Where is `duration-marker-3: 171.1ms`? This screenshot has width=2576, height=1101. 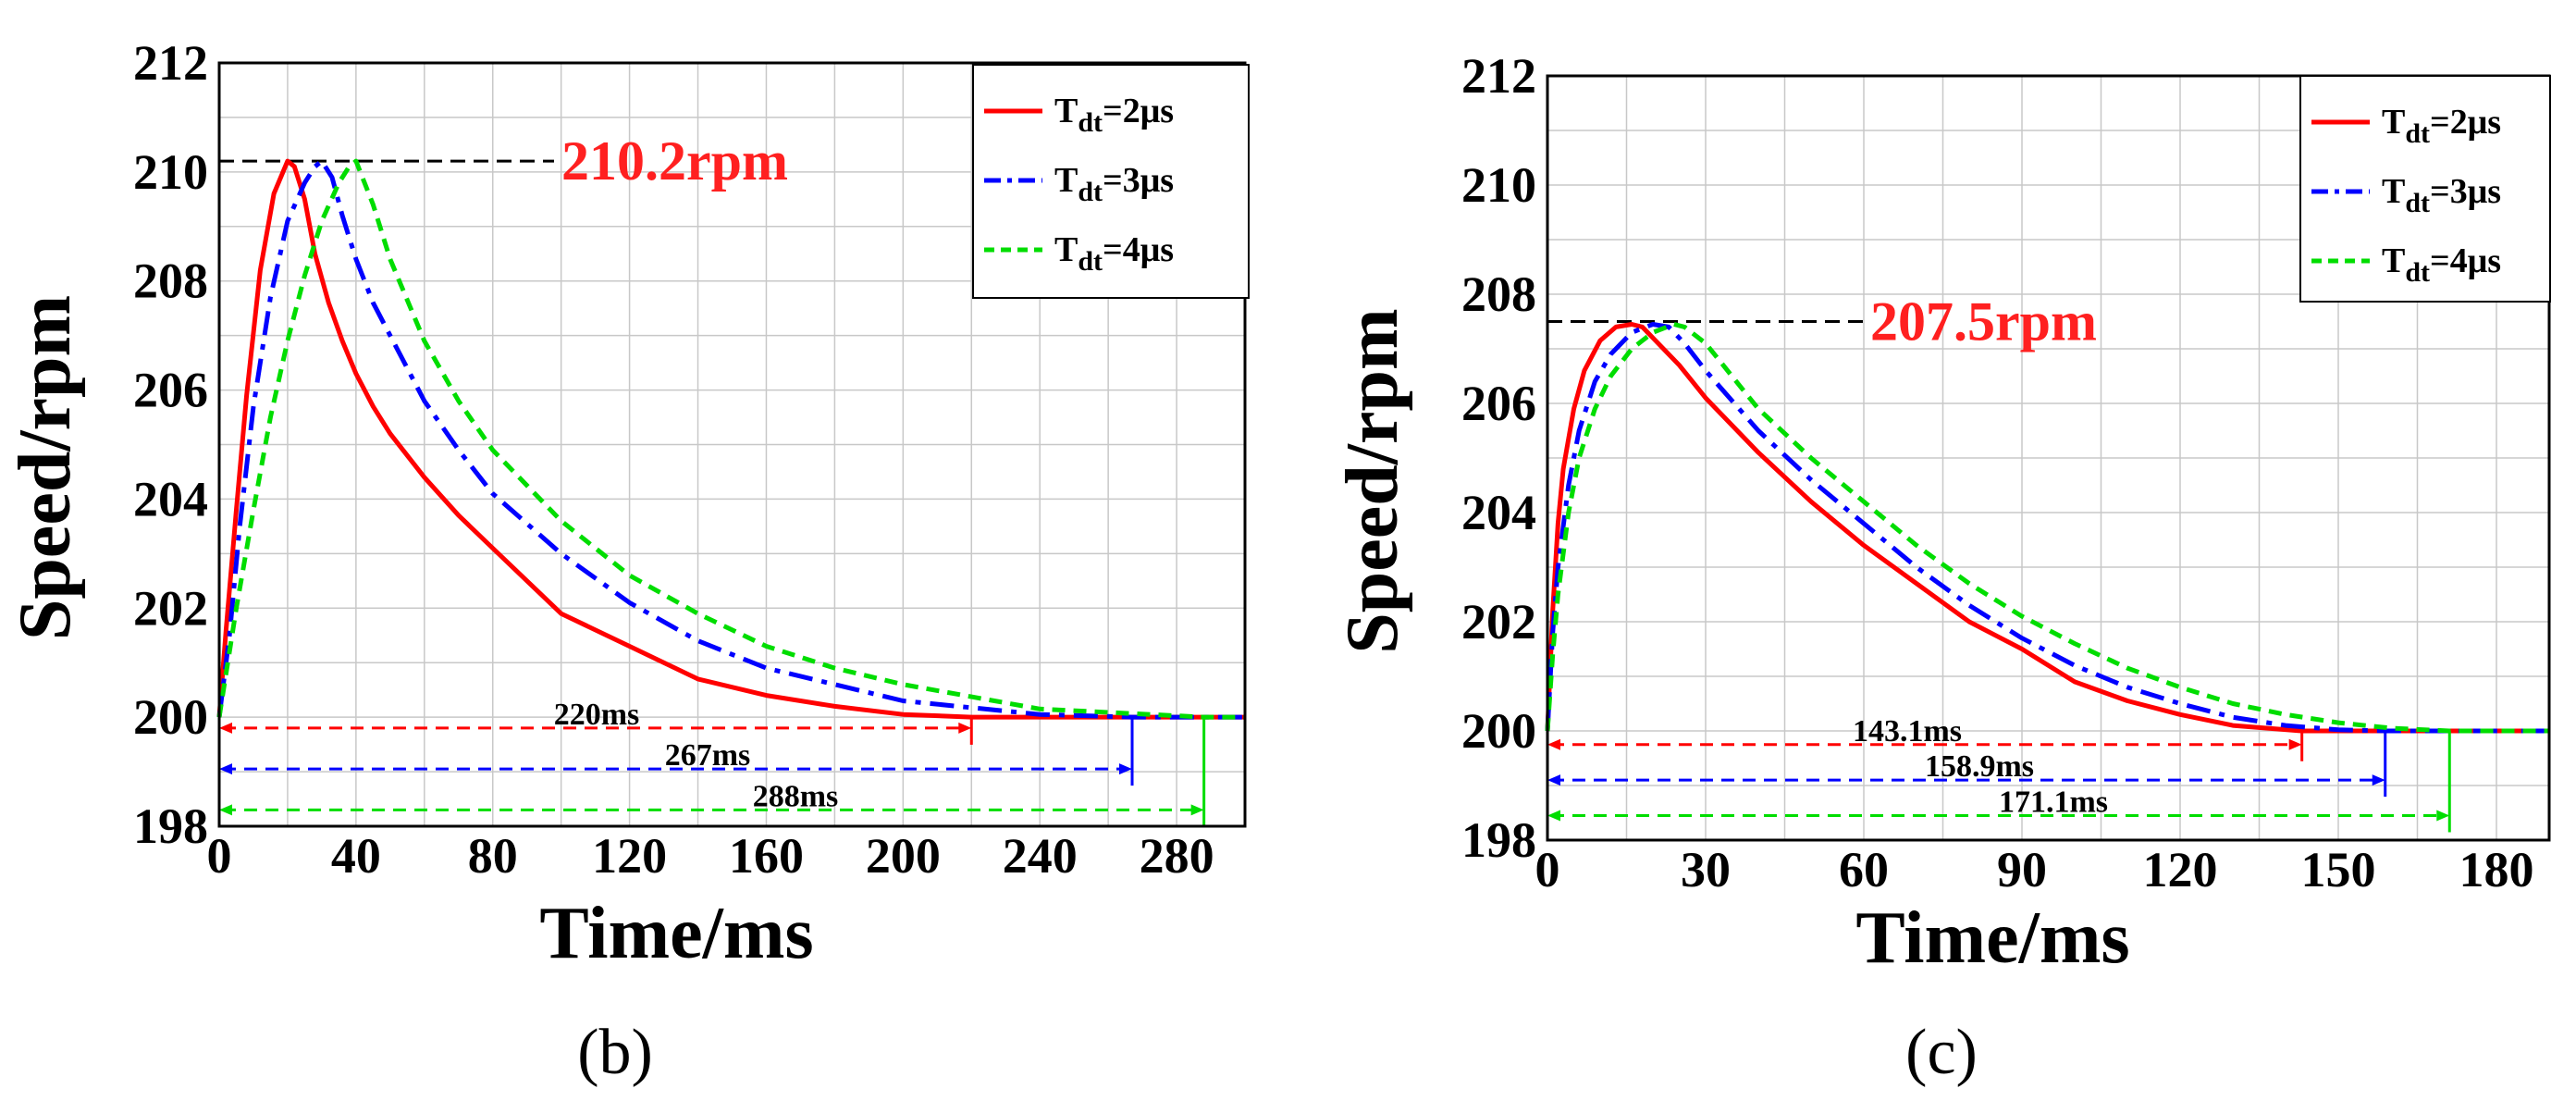
duration-marker-3: 171.1ms is located at coordinates (1999, 782).